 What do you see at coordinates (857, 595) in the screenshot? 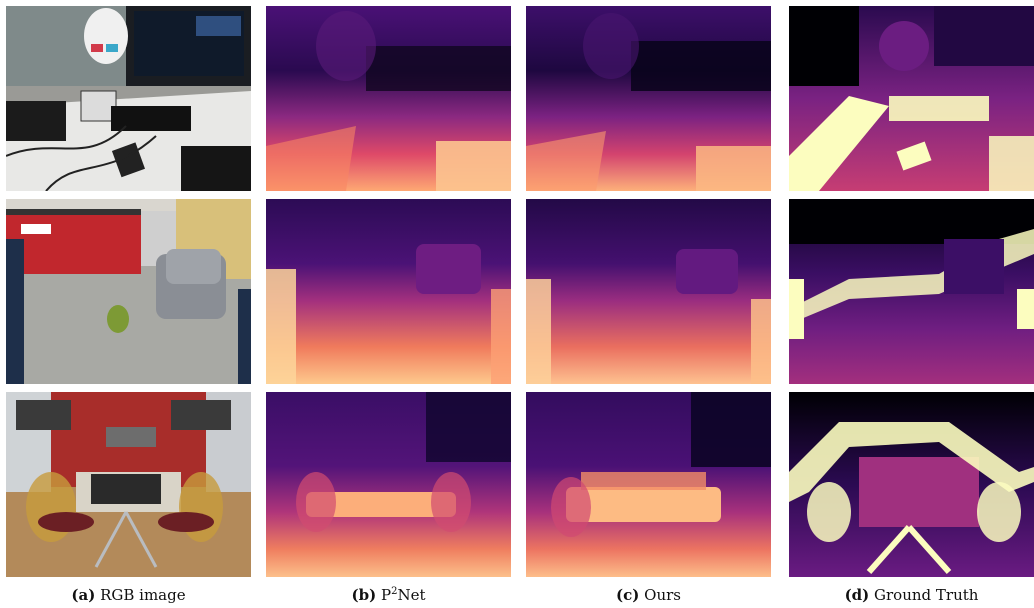
I see `caption-label: (d)` at bounding box center [857, 595].